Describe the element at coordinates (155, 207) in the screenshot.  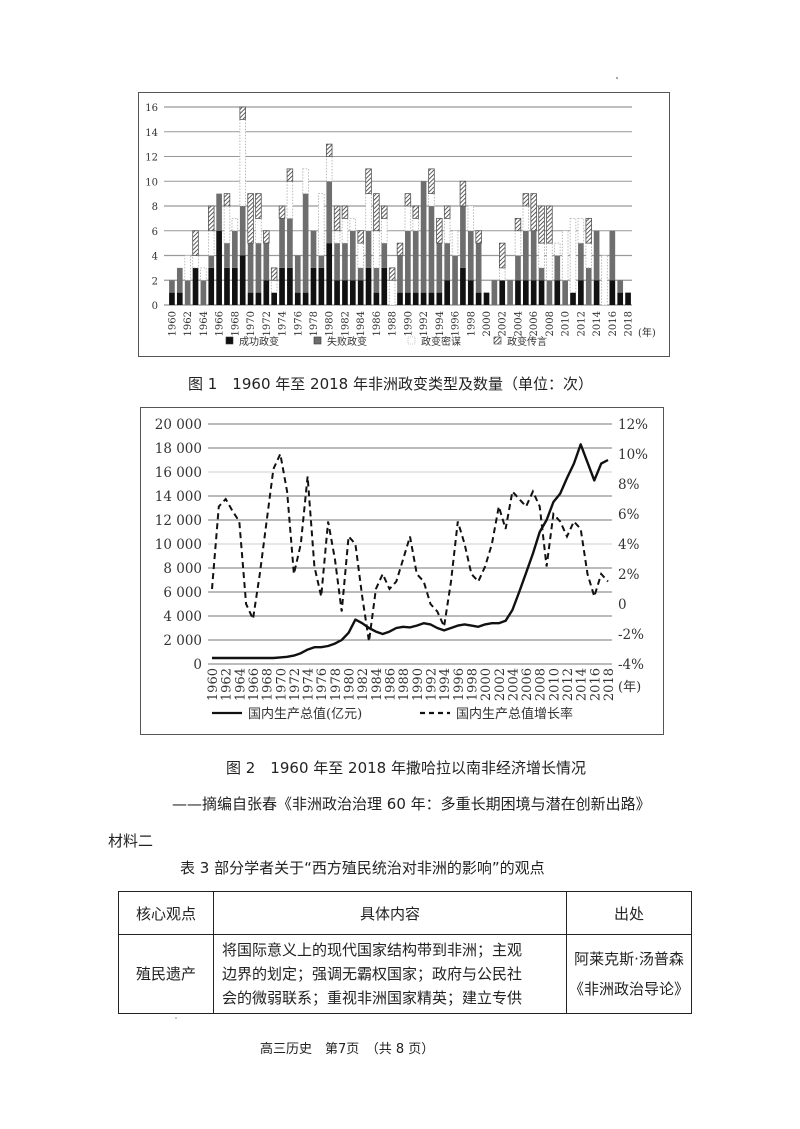
I see `svg-text: 8` at that location.